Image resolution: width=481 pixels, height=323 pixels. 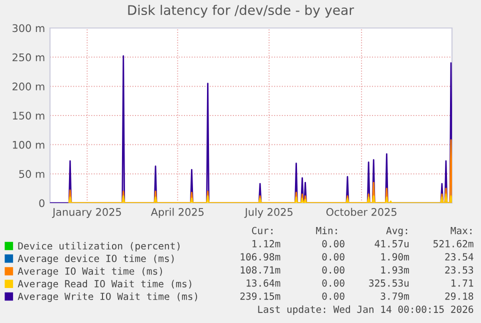 I want to click on x-tick-label: January 2025, so click(x=86, y=213).